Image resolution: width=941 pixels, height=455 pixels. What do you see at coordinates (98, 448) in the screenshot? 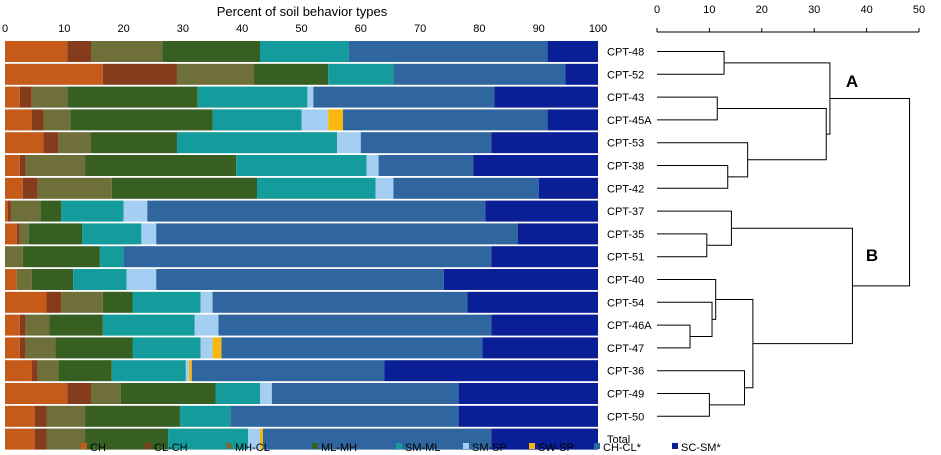
I see `legend-label: CH` at bounding box center [98, 448].